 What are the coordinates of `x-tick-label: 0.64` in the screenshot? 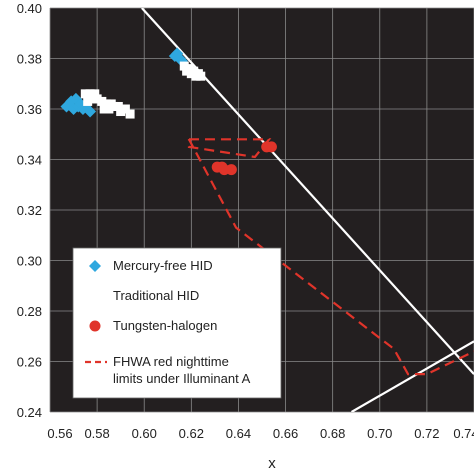 It's located at (238, 433).